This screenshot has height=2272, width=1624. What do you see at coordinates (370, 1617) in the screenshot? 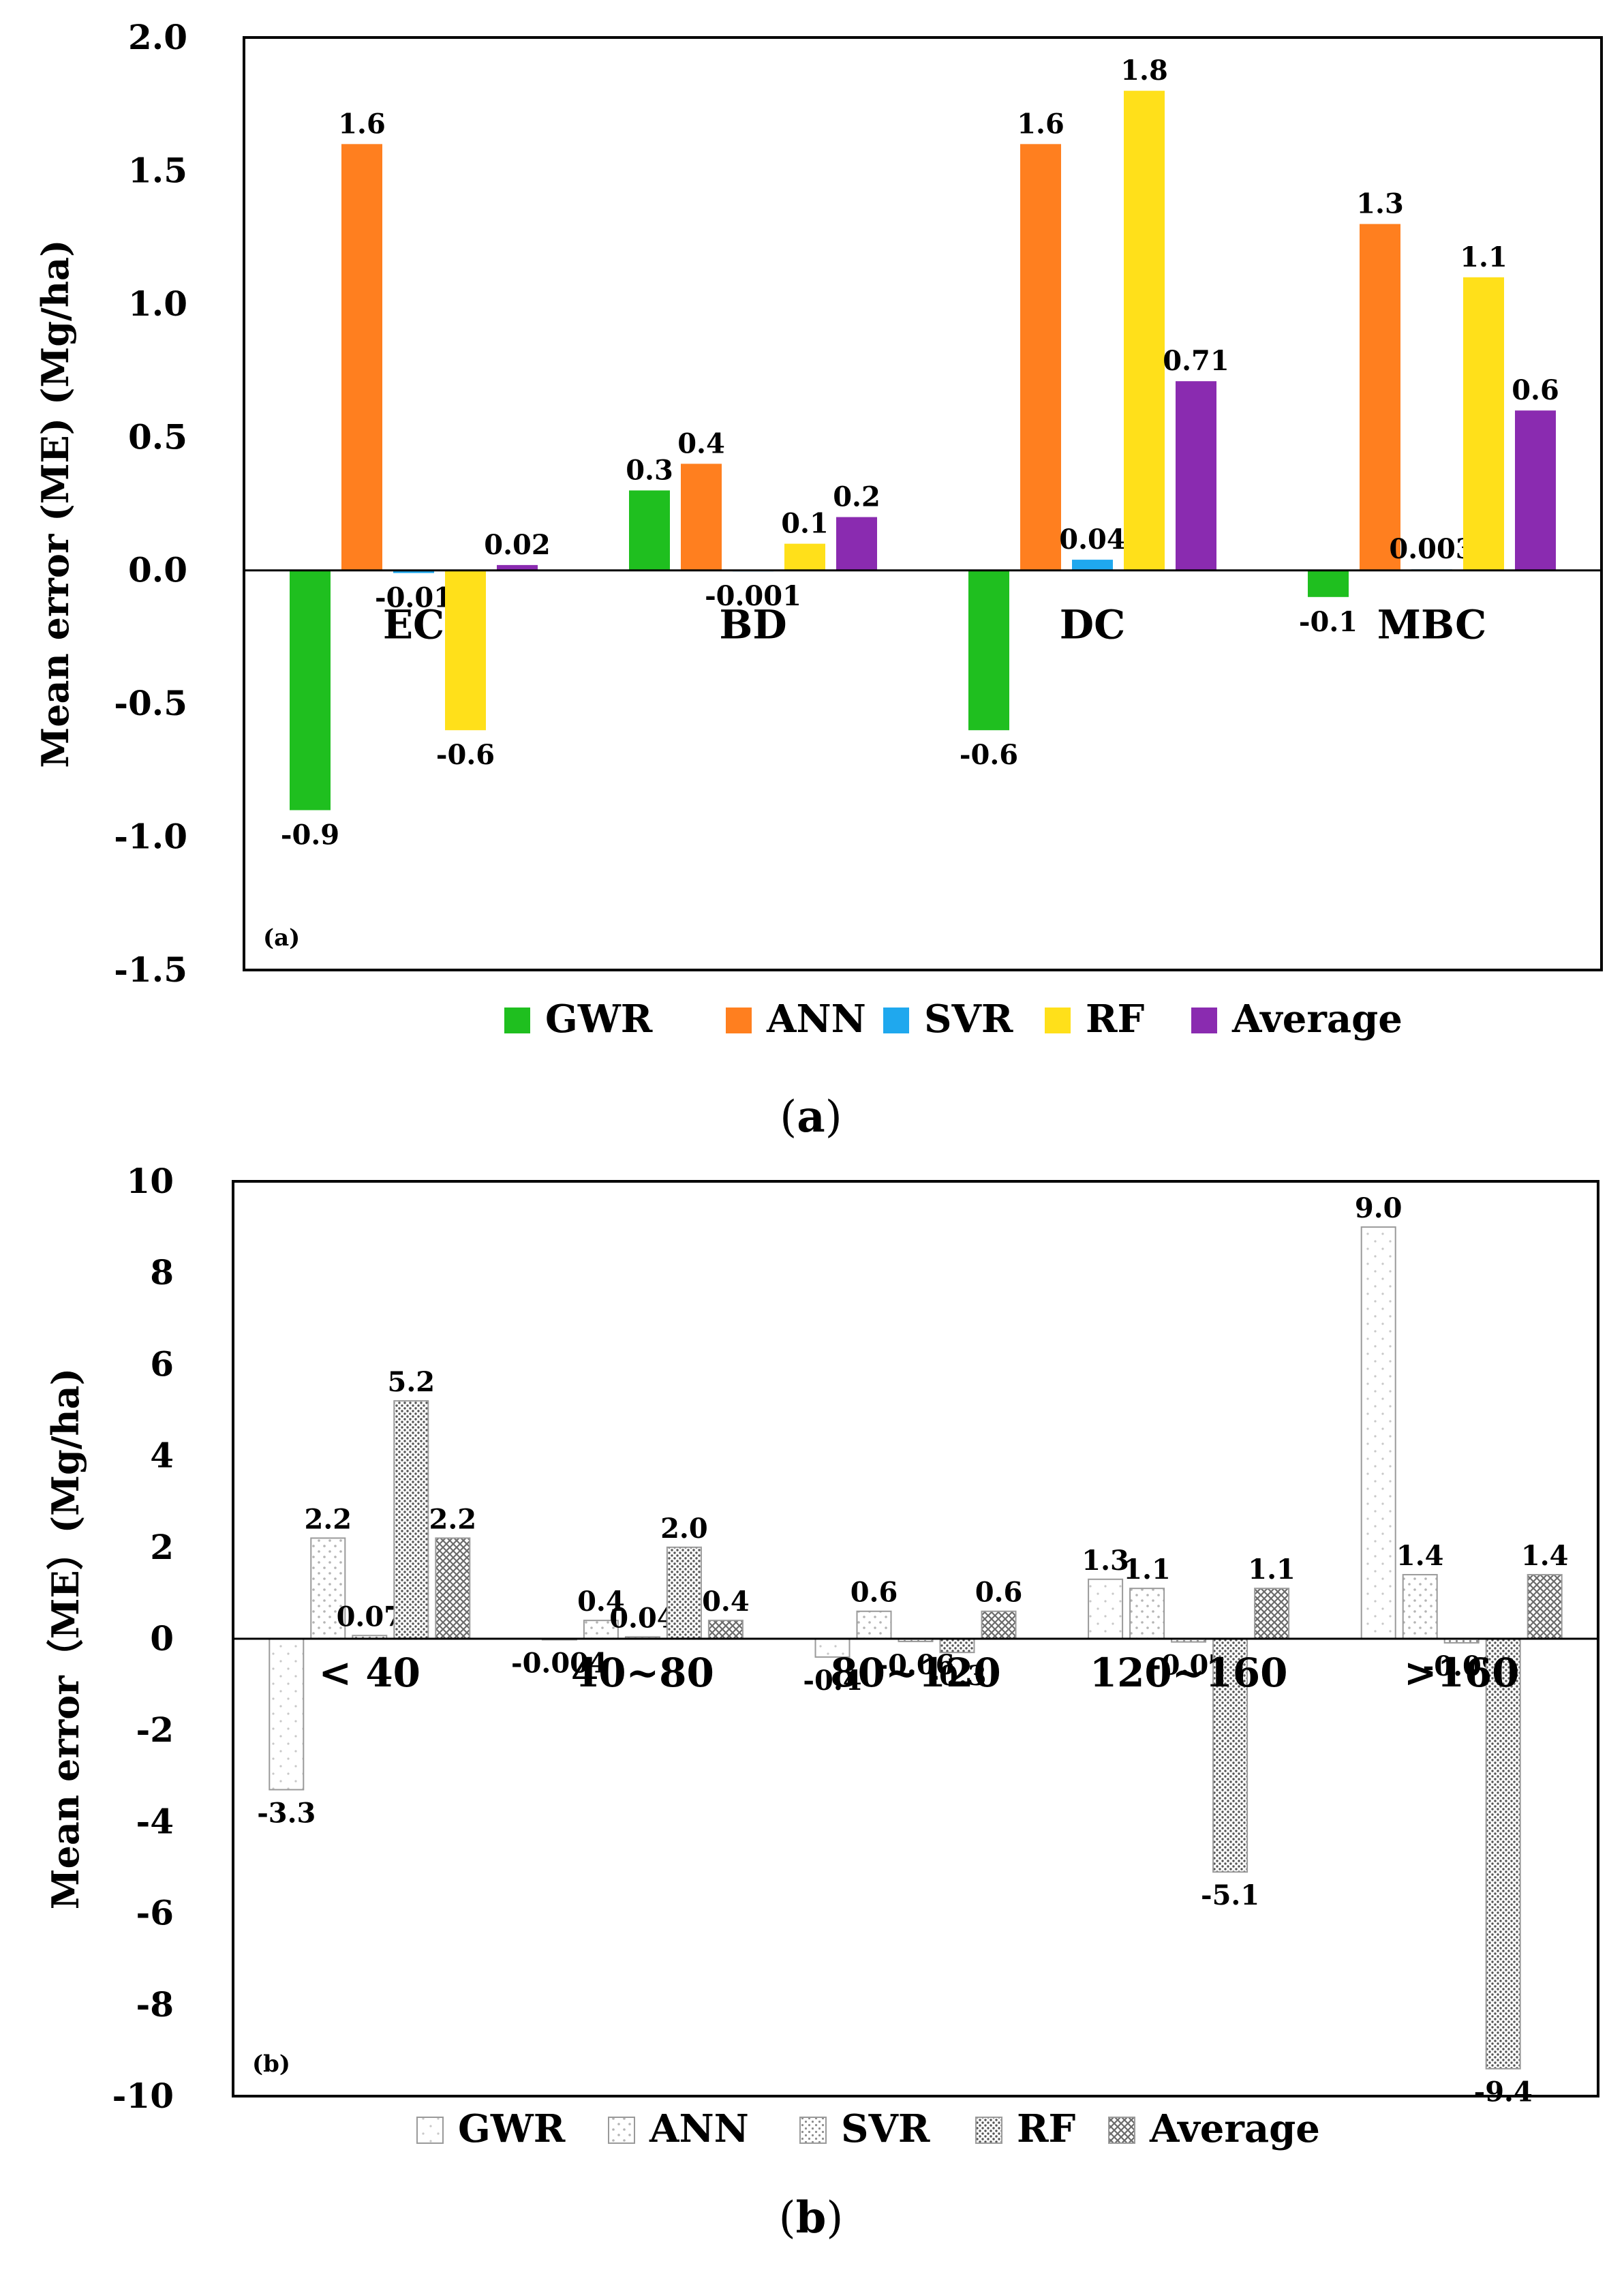
I see `data-label: 0.07` at bounding box center [370, 1617].